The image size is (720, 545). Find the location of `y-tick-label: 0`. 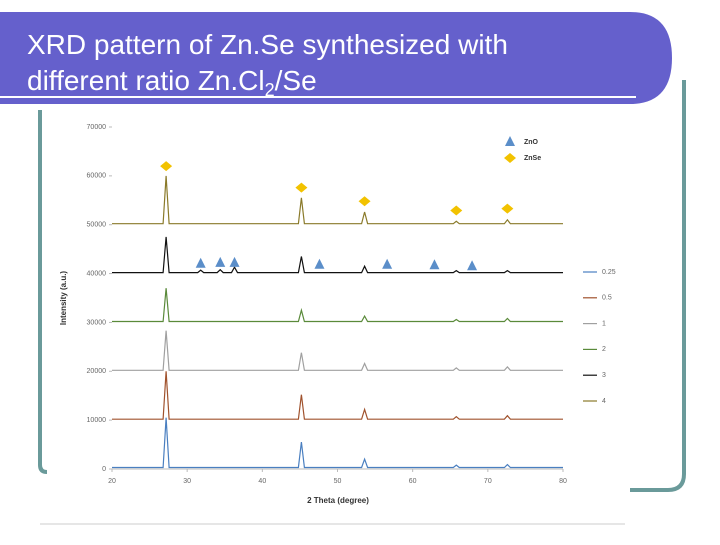

y-tick-label: 0 is located at coordinates (104, 469).